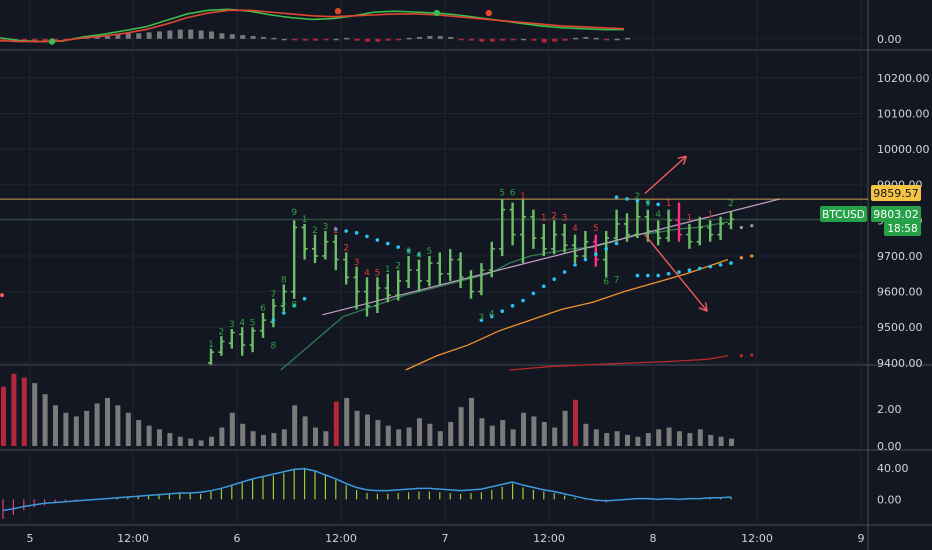 This screenshot has height=550, width=932. I want to click on cross-marker, so click(436, 13).